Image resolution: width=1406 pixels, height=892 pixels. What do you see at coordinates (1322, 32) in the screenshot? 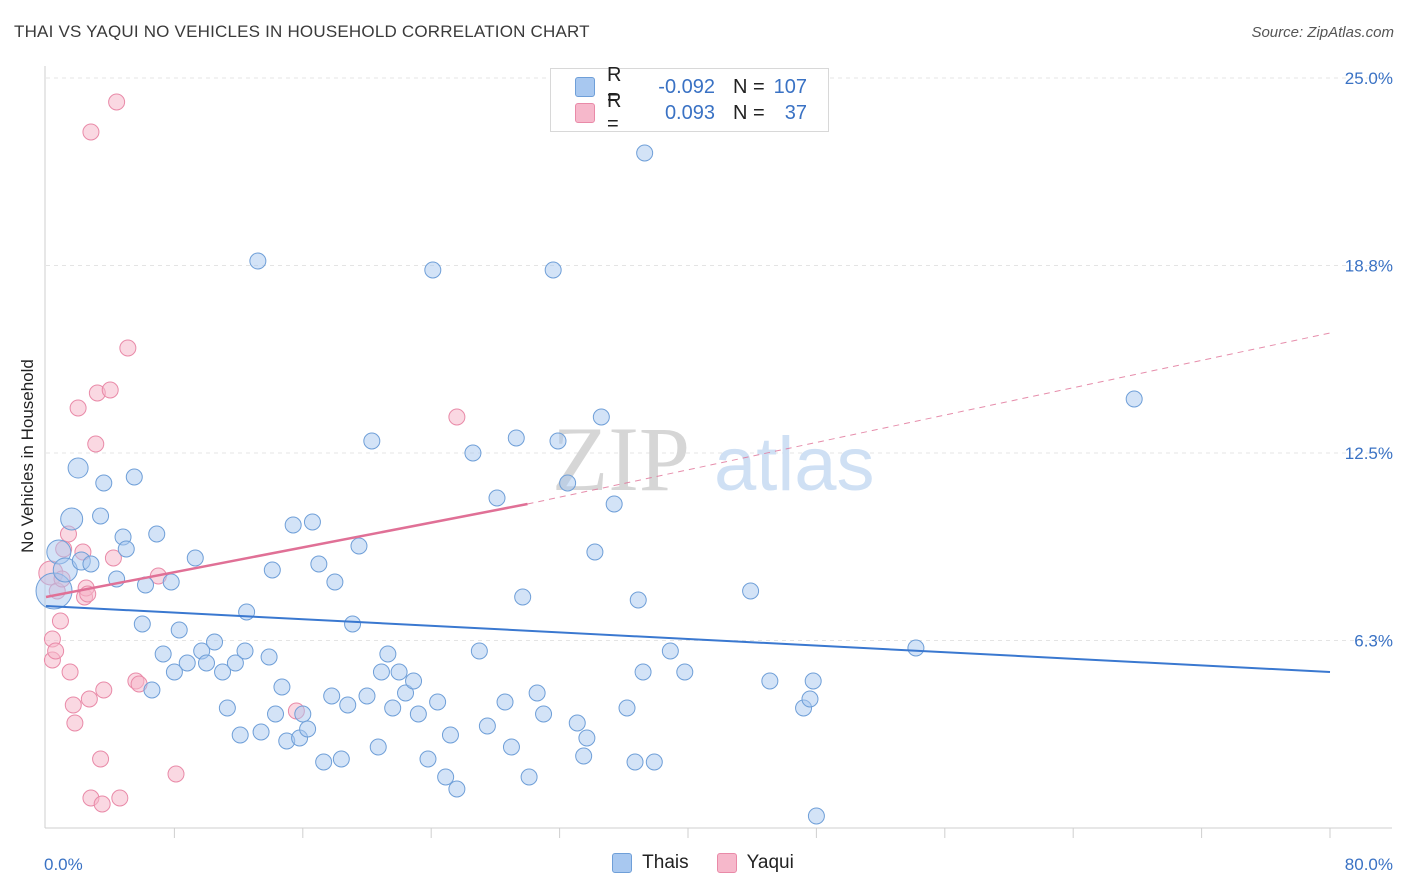
I see `source-label: Source: ZipAtlas.com` at bounding box center [1322, 32].